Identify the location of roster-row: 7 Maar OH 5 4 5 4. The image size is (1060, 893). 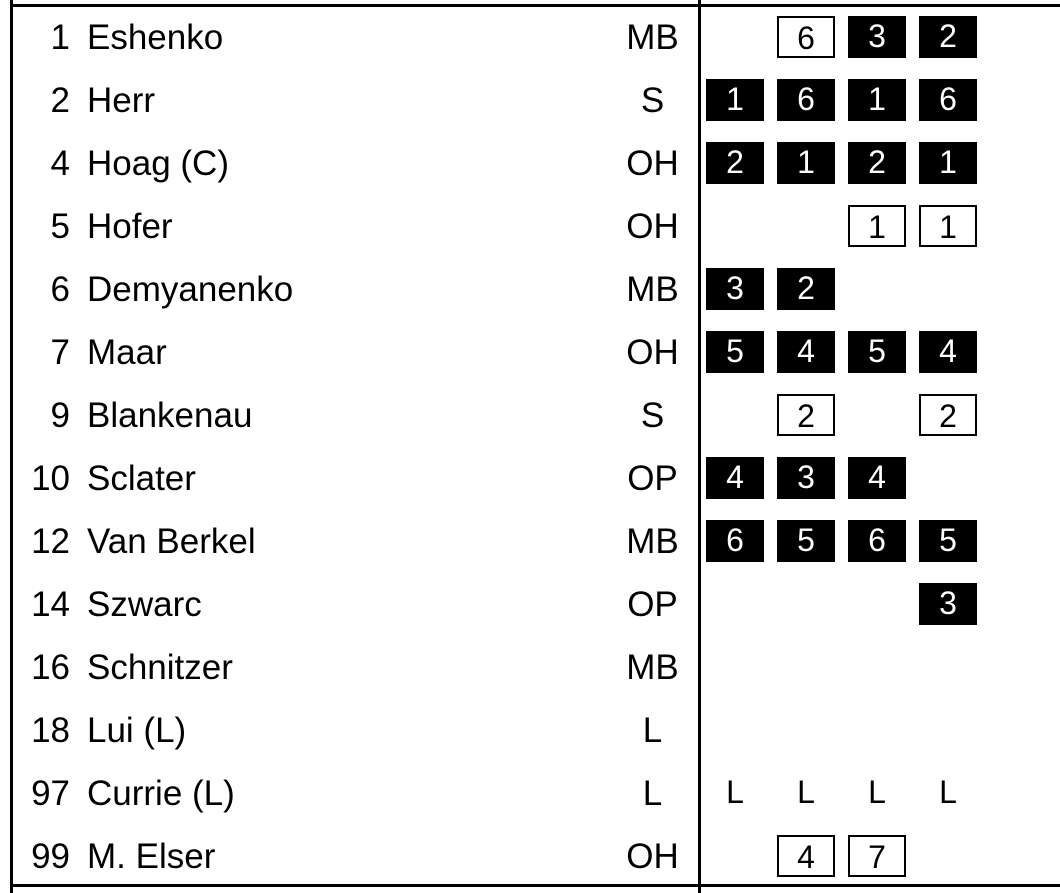
(530, 352).